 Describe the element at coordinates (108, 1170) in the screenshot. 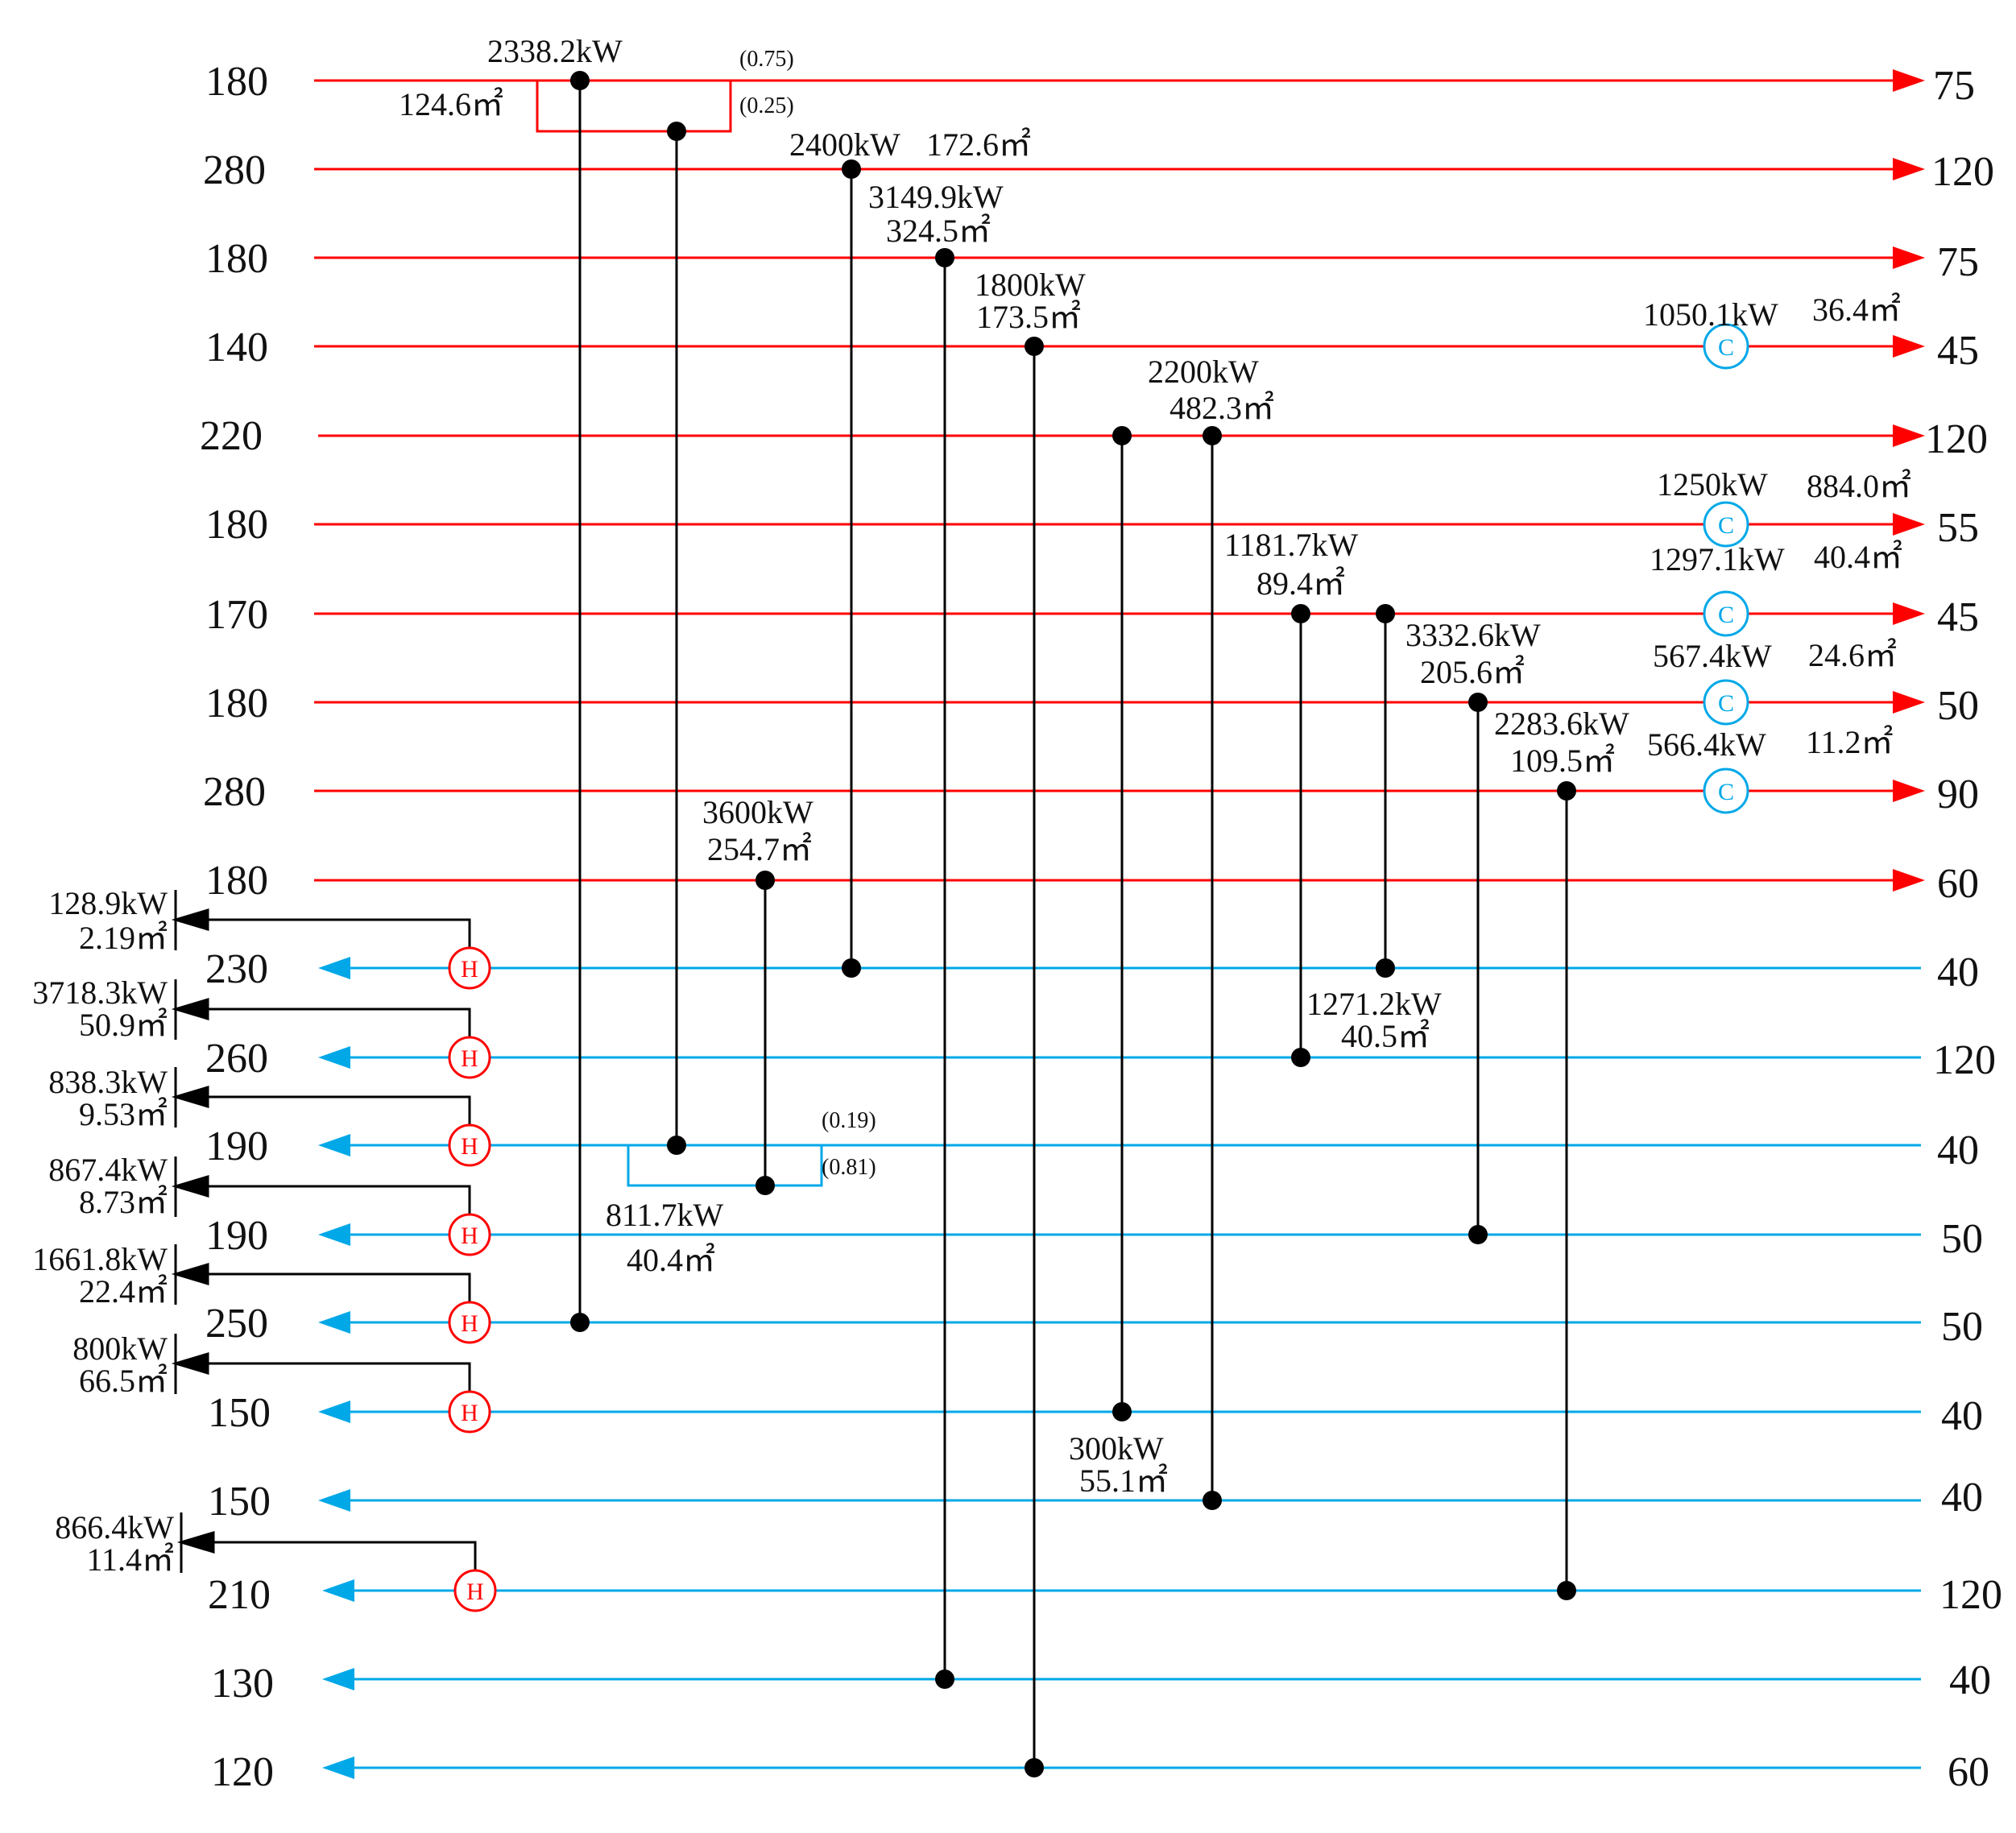

I see `heater-duty-label: 867.4kW` at that location.